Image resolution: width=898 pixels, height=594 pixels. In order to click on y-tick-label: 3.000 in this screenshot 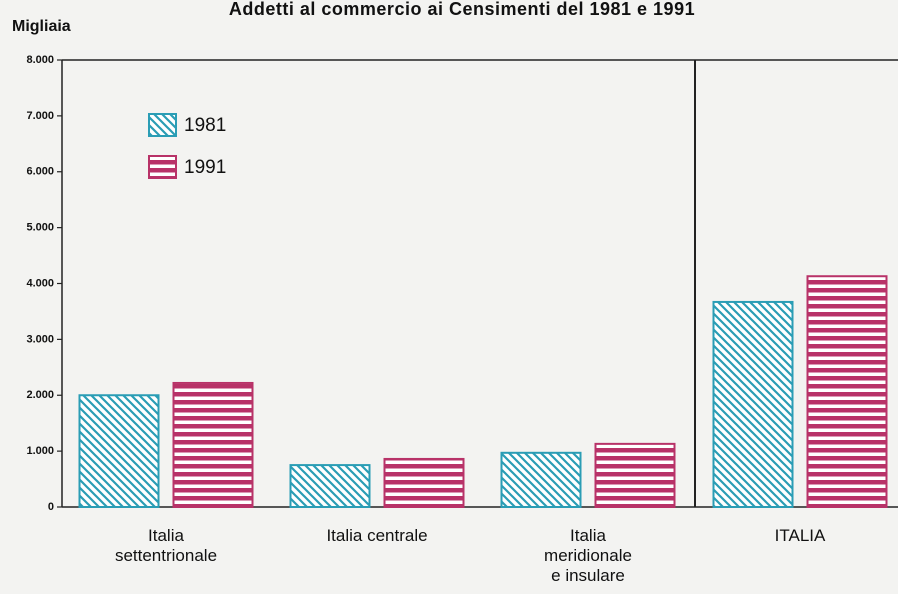, I will do `click(40, 339)`.